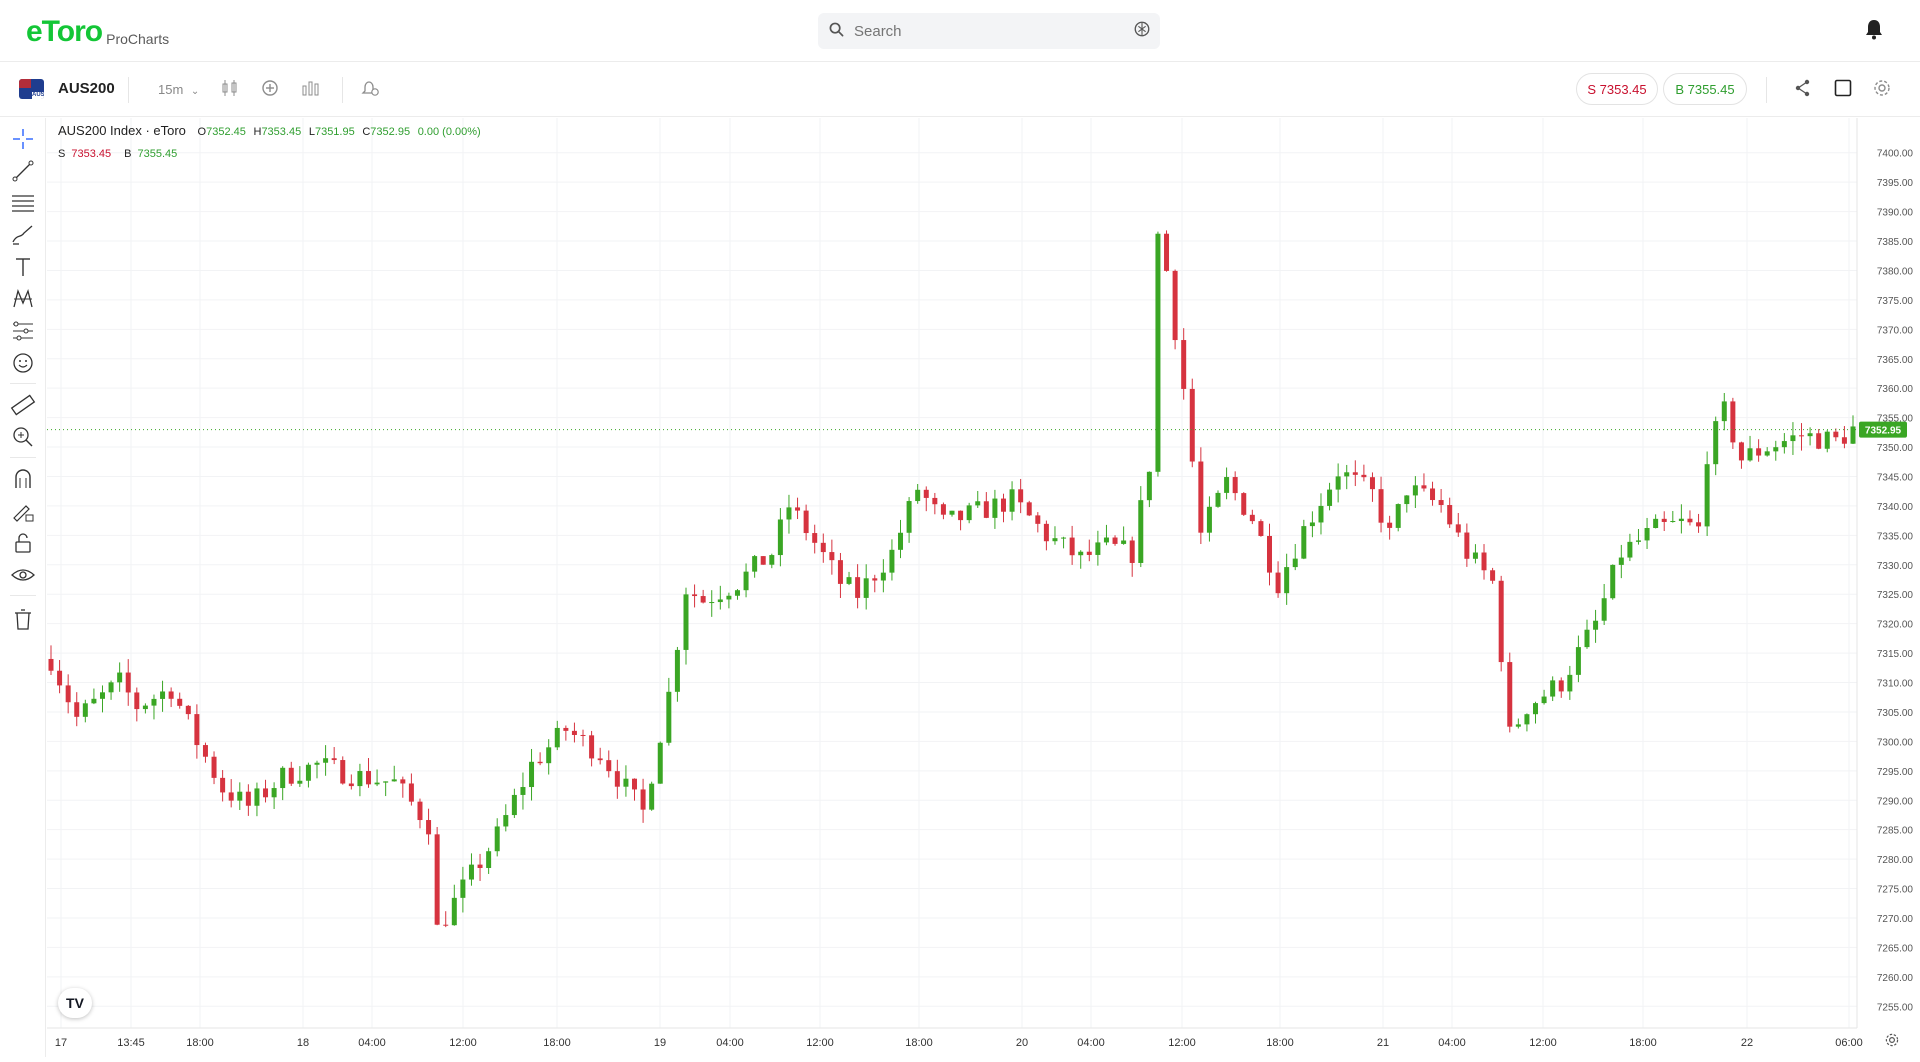  Describe the element at coordinates (23, 203) in the screenshot. I see `horizontal-lines-icon` at that location.